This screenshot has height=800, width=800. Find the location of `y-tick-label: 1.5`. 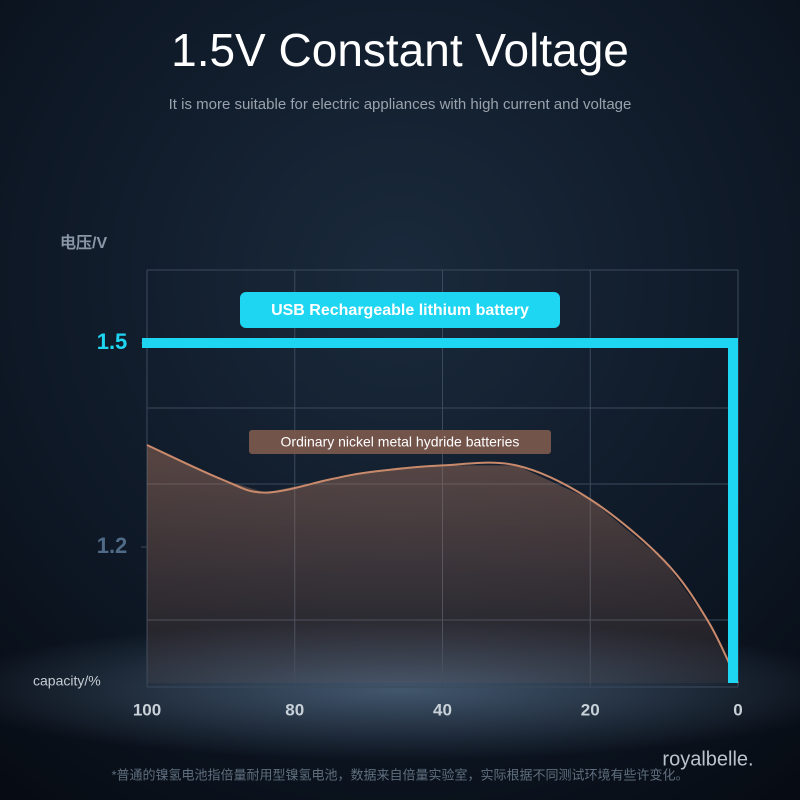

y-tick-label: 1.5 is located at coordinates (112, 341).